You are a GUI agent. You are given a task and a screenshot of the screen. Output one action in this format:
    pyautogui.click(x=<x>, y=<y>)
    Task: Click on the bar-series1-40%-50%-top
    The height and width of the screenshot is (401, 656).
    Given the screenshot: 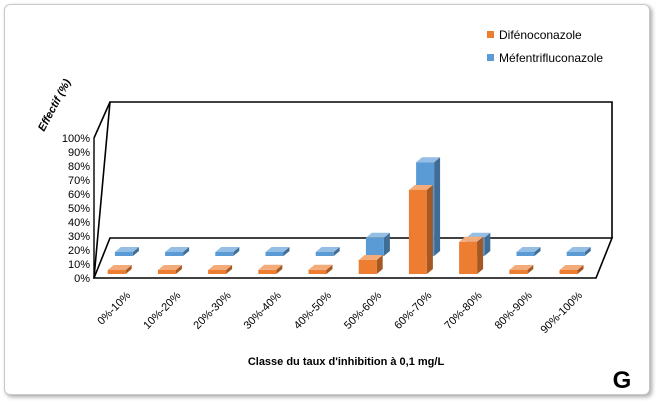 What is the action you would take?
    pyautogui.click(x=327, y=249)
    